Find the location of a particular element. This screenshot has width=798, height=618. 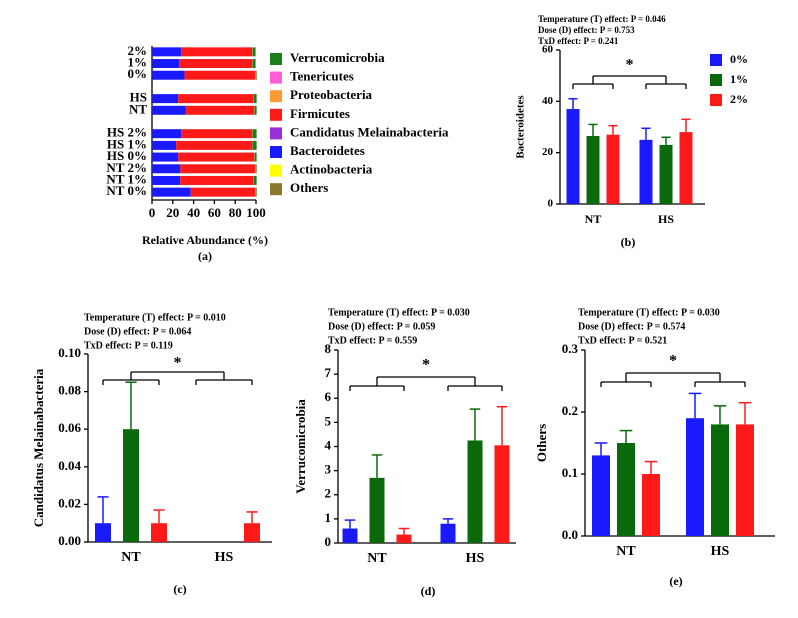

caption: (b) is located at coordinates (628, 242).